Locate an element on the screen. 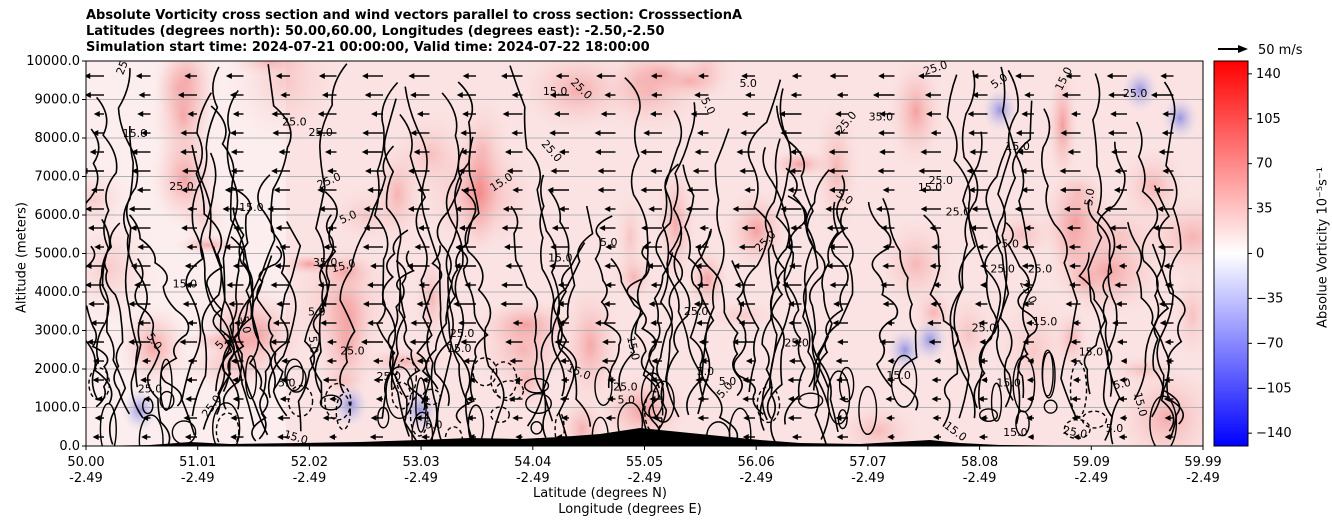 The width and height of the screenshot is (1332, 526). y-tick-label: 8000.0 is located at coordinates (58, 138).